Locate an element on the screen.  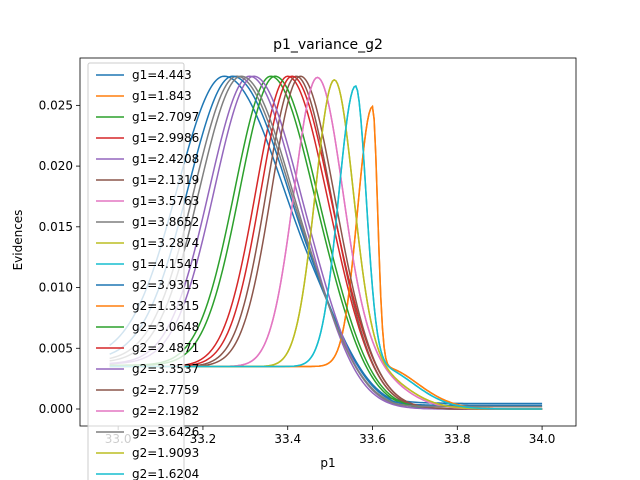
legend-label: g2=1.6204 is located at coordinates (165, 473).